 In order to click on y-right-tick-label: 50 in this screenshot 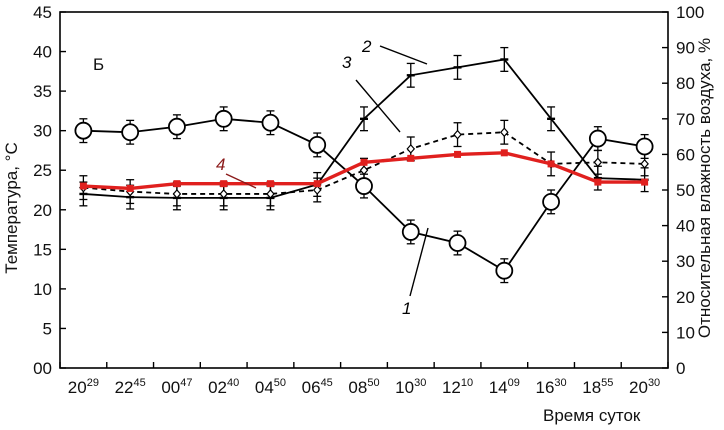, I will do `click(685, 190)`.